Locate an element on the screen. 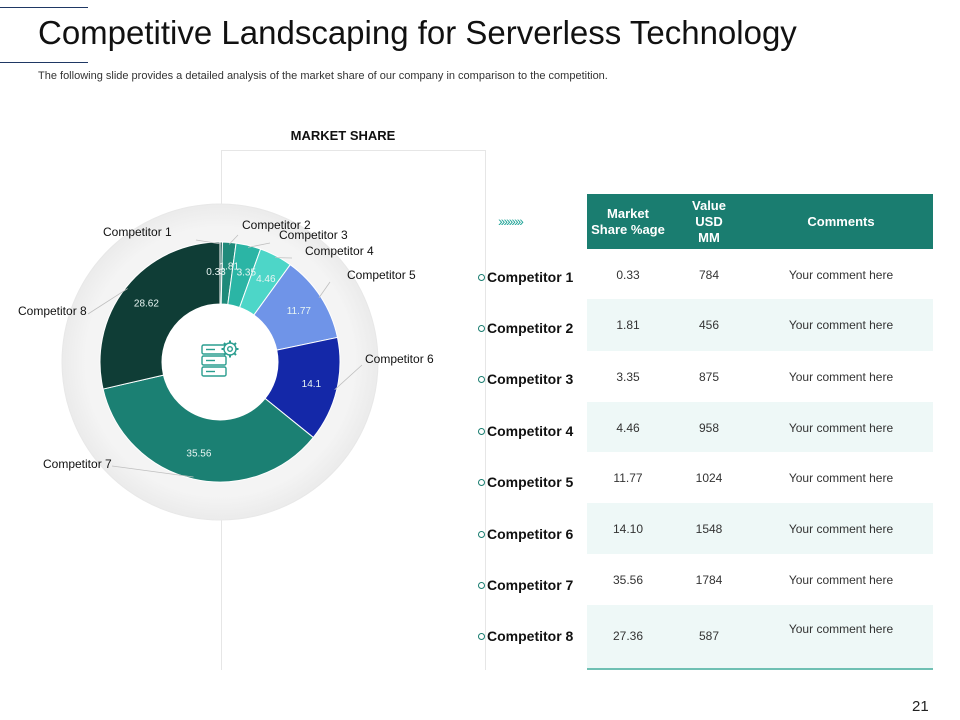 This screenshot has width=960, height=720. row-label-text: Competitor 1 is located at coordinates (530, 277).